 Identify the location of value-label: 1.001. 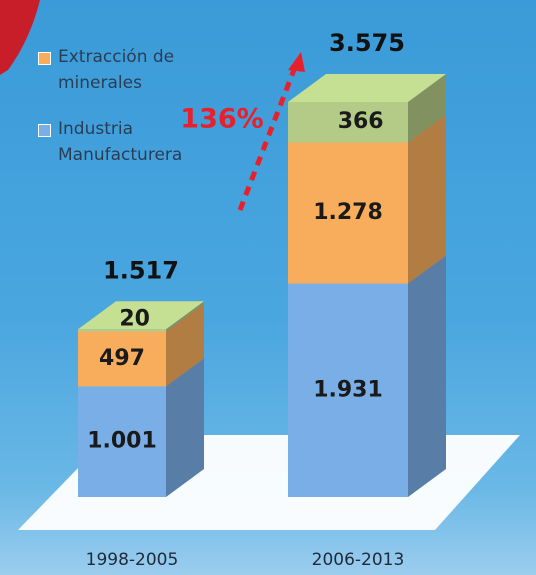
(122, 441).